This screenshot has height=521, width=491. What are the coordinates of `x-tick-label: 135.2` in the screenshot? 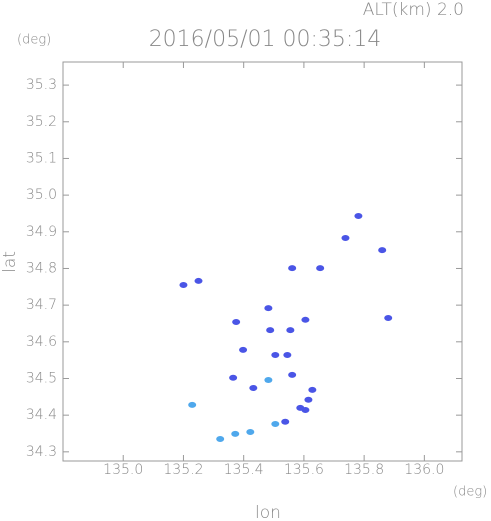 It's located at (183, 470).